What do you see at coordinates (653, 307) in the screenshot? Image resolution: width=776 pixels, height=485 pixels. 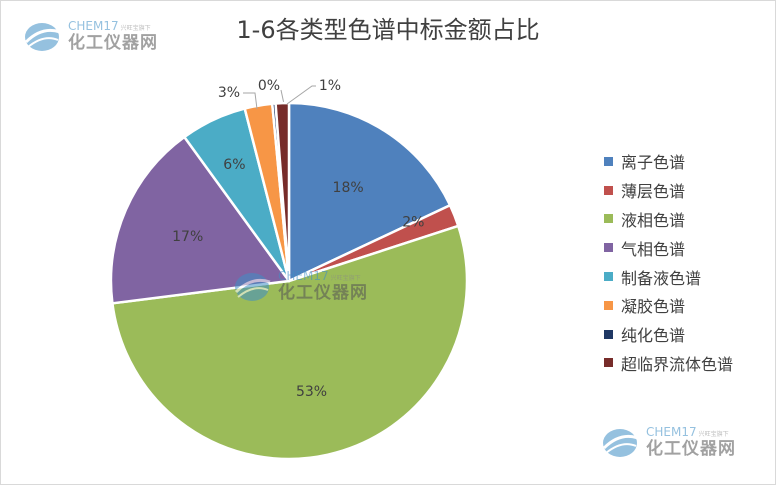 I see `legend-label: 凝胶色谱` at bounding box center [653, 307].